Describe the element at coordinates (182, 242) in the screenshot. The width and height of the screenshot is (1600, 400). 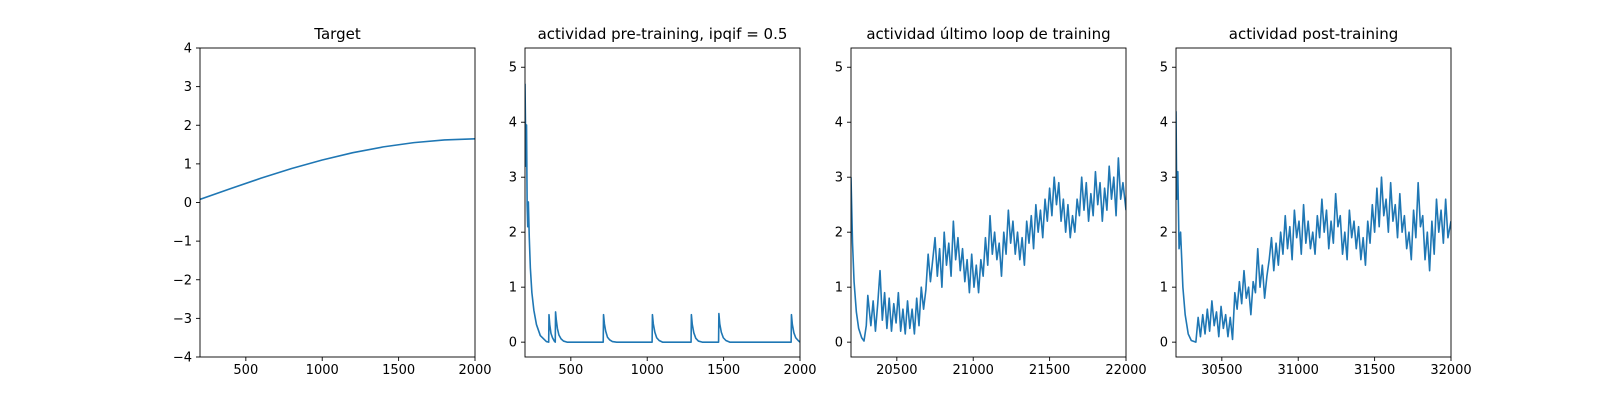
I see `y-tick-label: −1` at that location.